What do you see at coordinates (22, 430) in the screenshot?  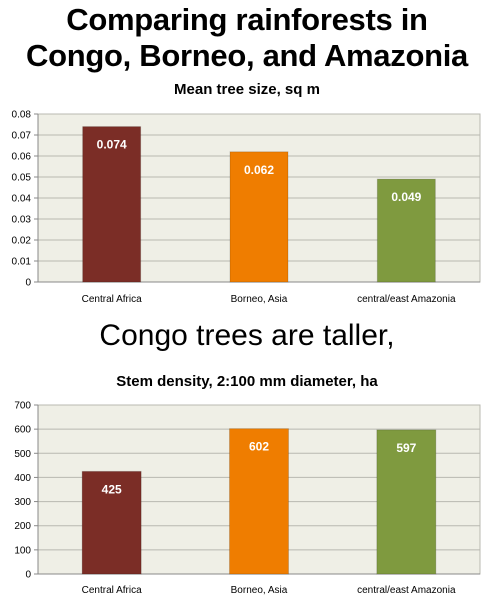 I see `y-tick-label: 600` at bounding box center [22, 430].